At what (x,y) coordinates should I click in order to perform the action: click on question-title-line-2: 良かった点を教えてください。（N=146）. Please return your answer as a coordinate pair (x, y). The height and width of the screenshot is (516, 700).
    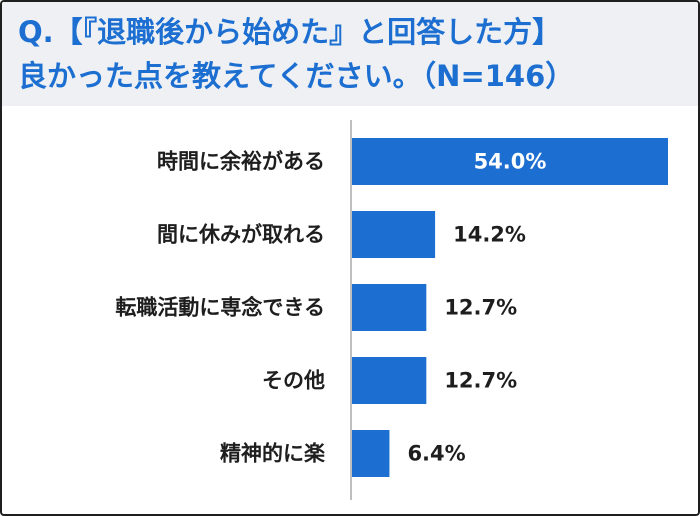
    Looking at the image, I should click on (296, 76).